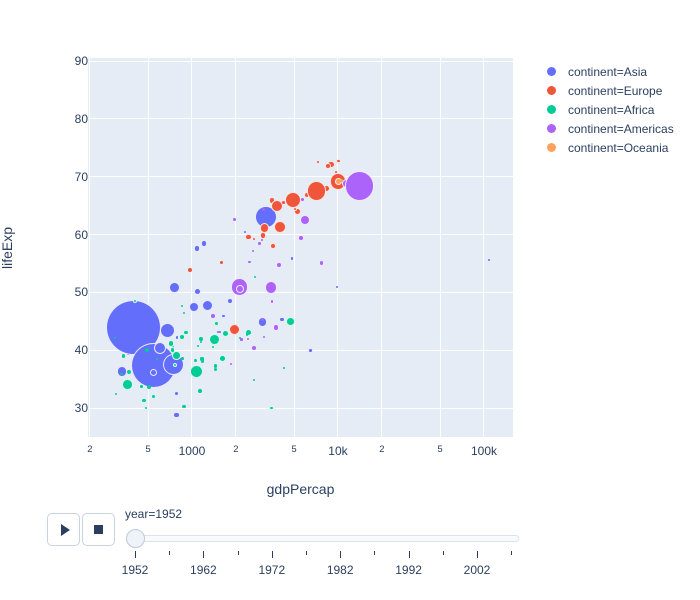  Describe the element at coordinates (607, 128) in the screenshot. I see `legend-item: continent=Americas` at that location.